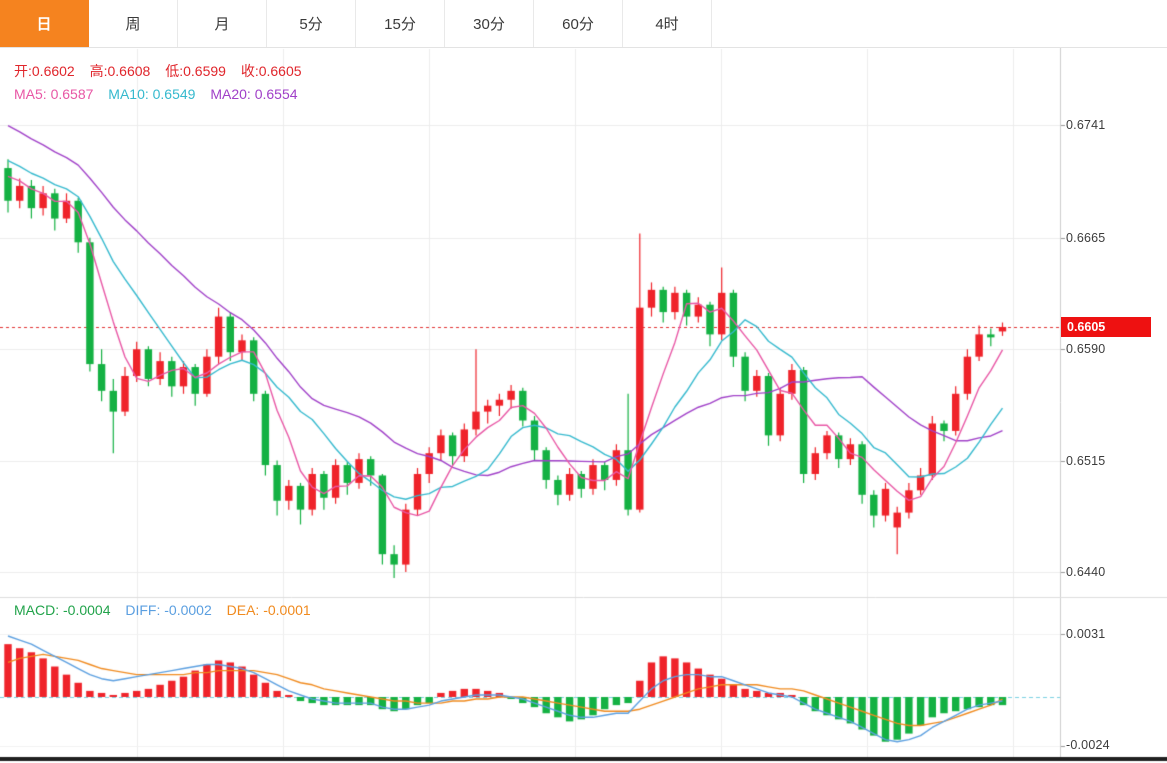 This screenshot has height=763, width=1167. Describe the element at coordinates (1086, 238) in the screenshot. I see `price-axis-label: 0.6665` at that location.